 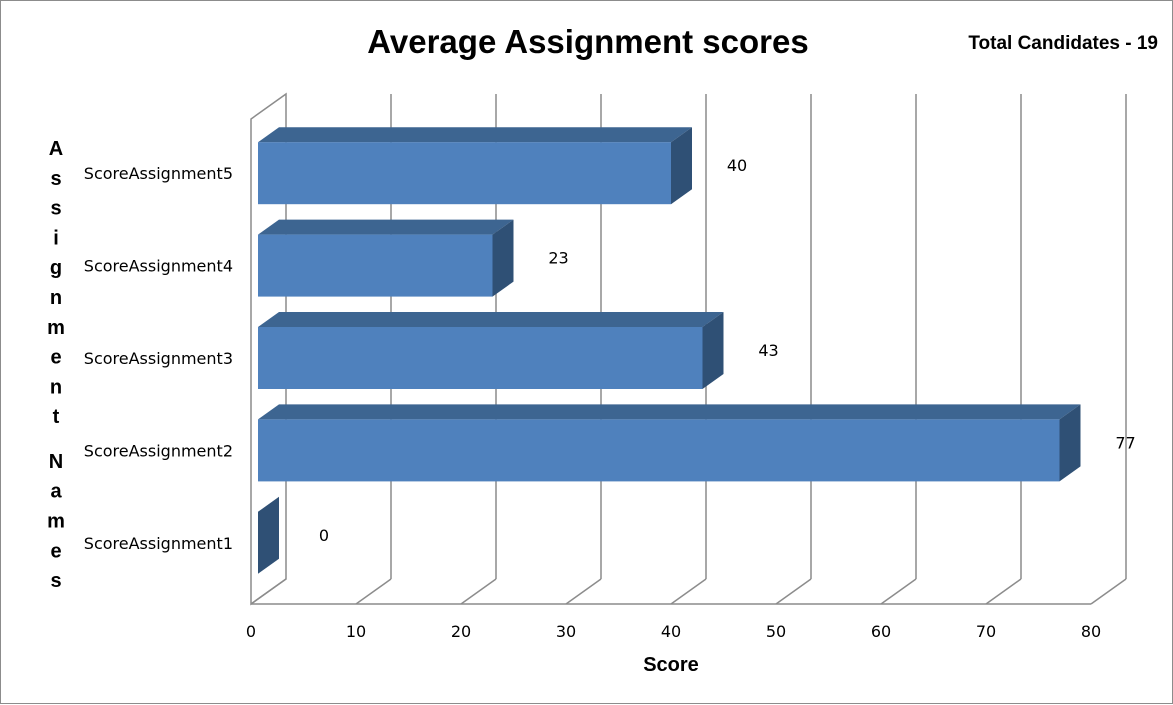 I want to click on x-tick-label: 80, so click(x=1091, y=631).